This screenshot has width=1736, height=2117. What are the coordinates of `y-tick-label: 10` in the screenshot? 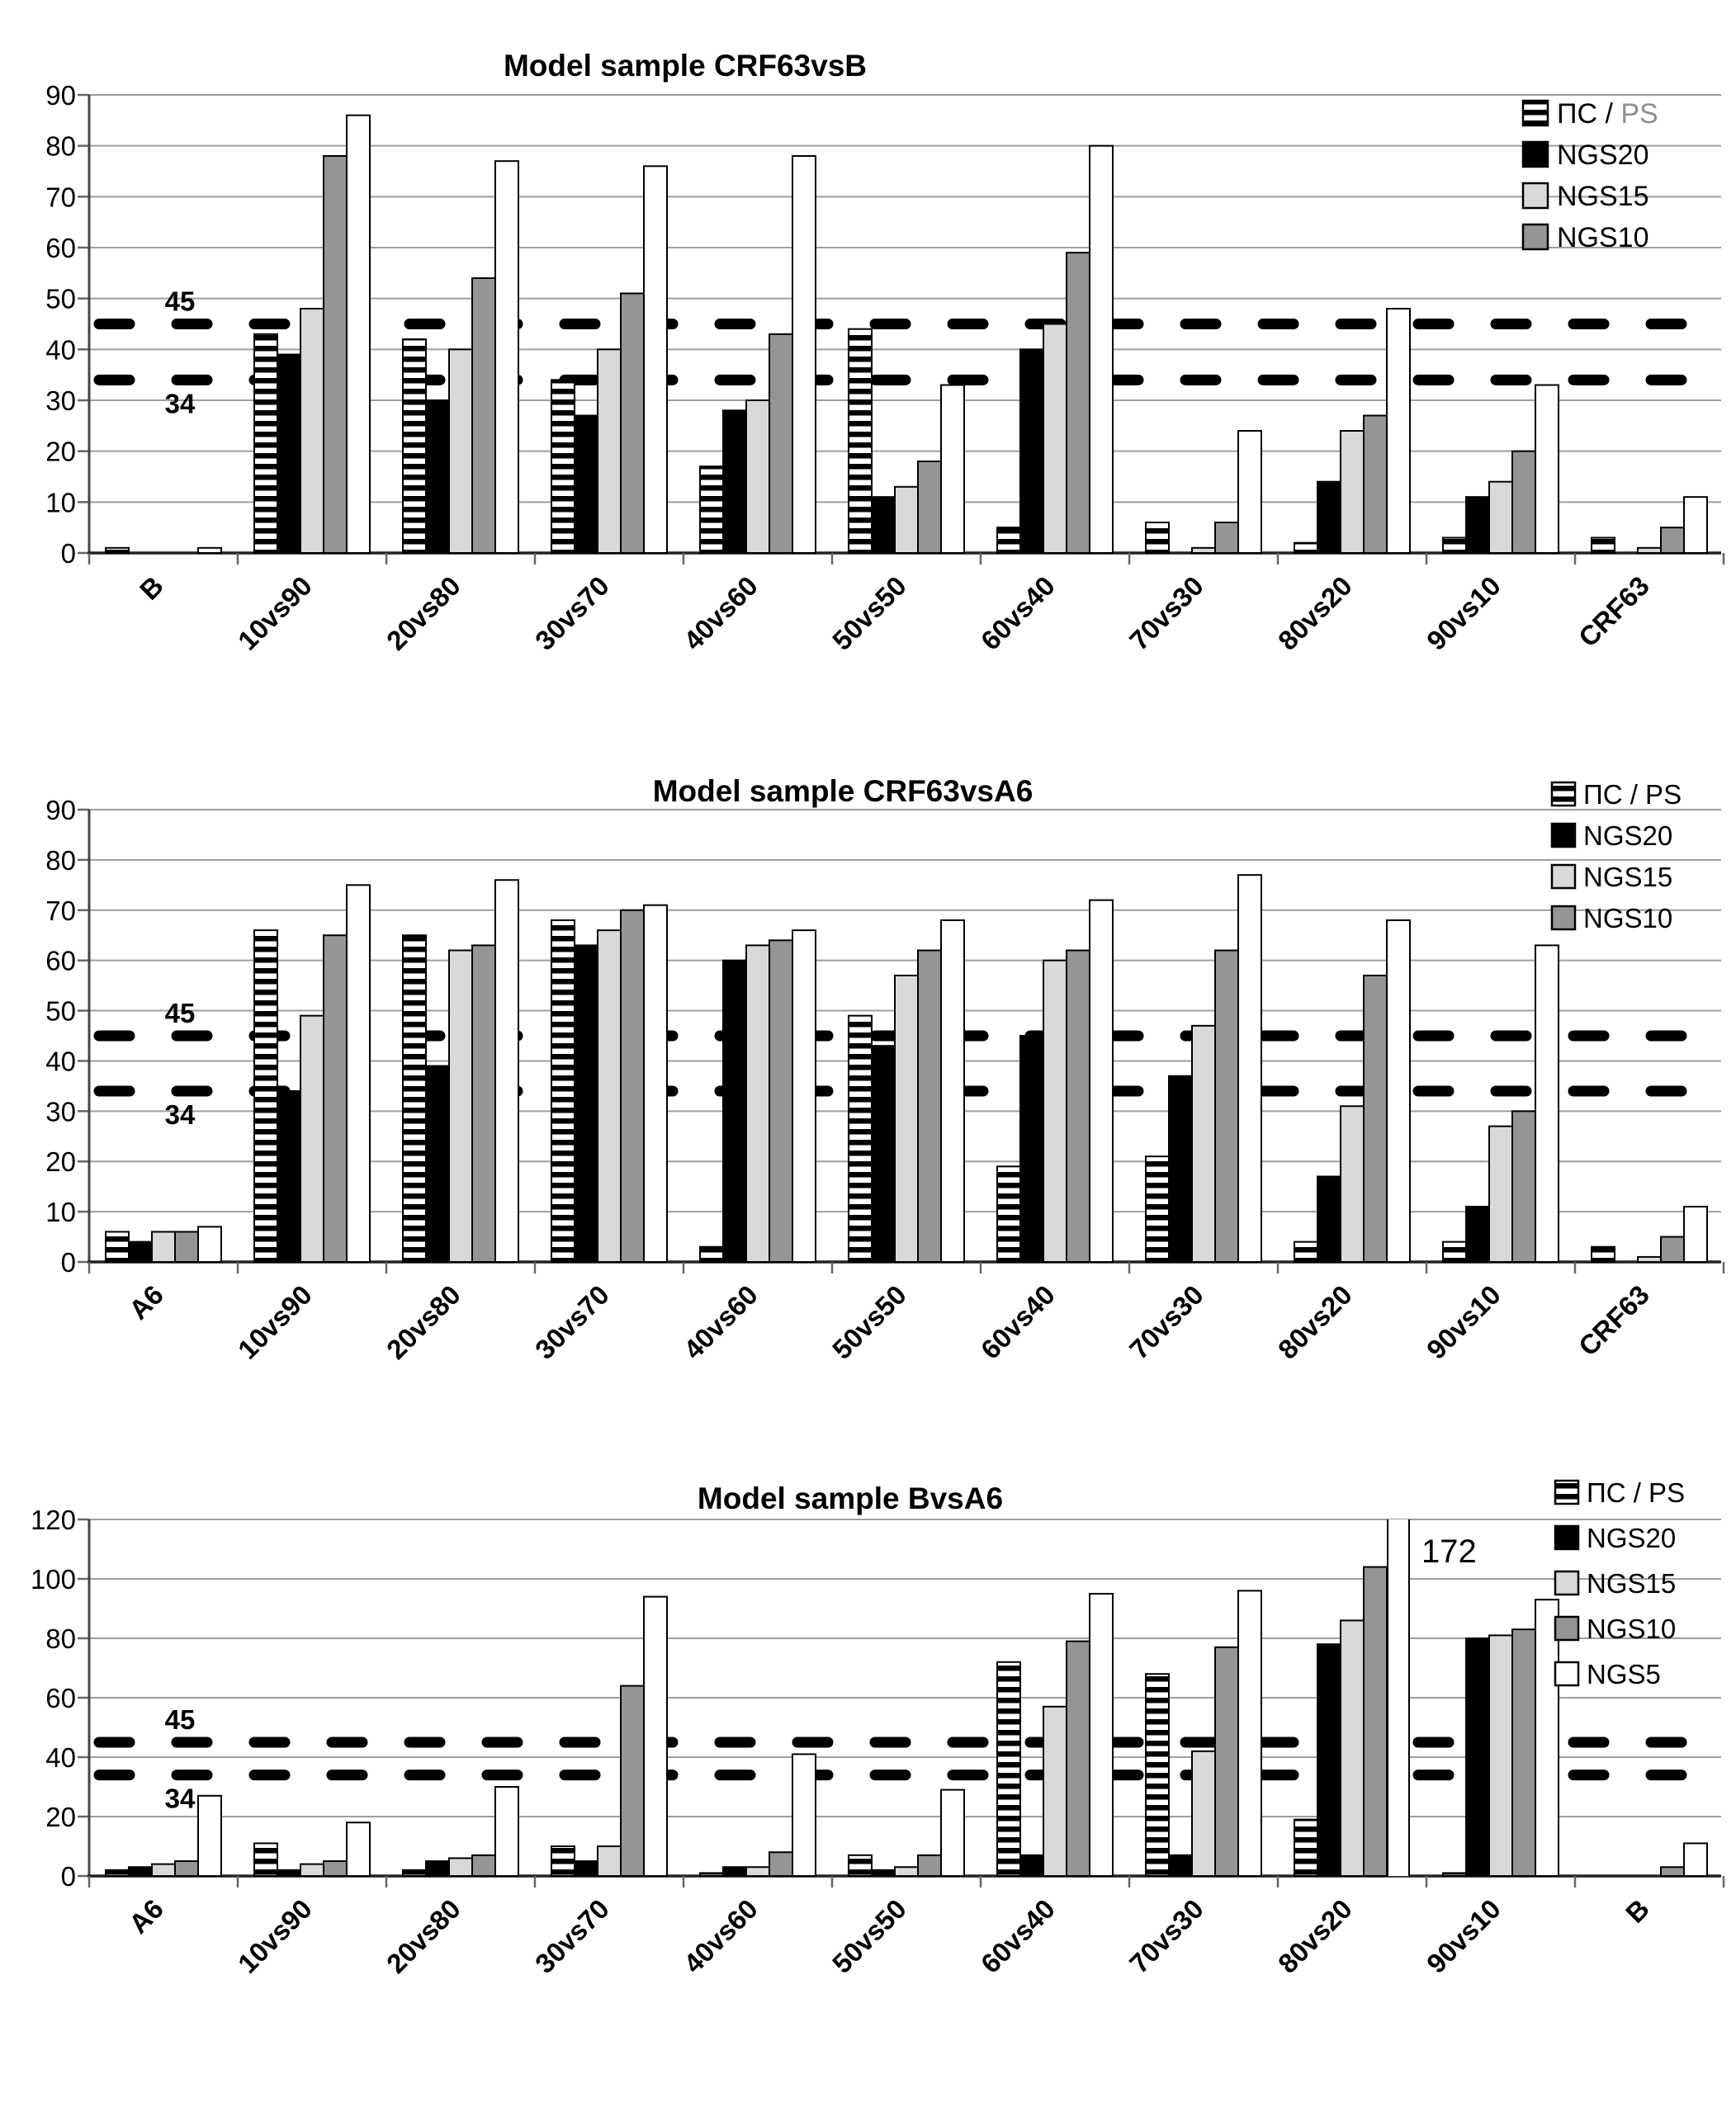 It's located at (61, 1212).